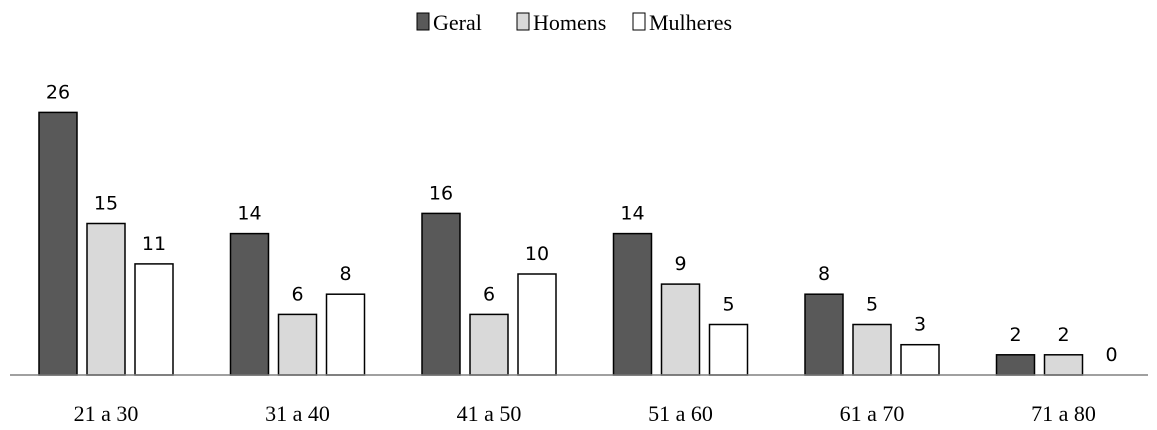  What do you see at coordinates (297, 413) in the screenshot?
I see `x-tick-label-2: 31 a 40` at bounding box center [297, 413].